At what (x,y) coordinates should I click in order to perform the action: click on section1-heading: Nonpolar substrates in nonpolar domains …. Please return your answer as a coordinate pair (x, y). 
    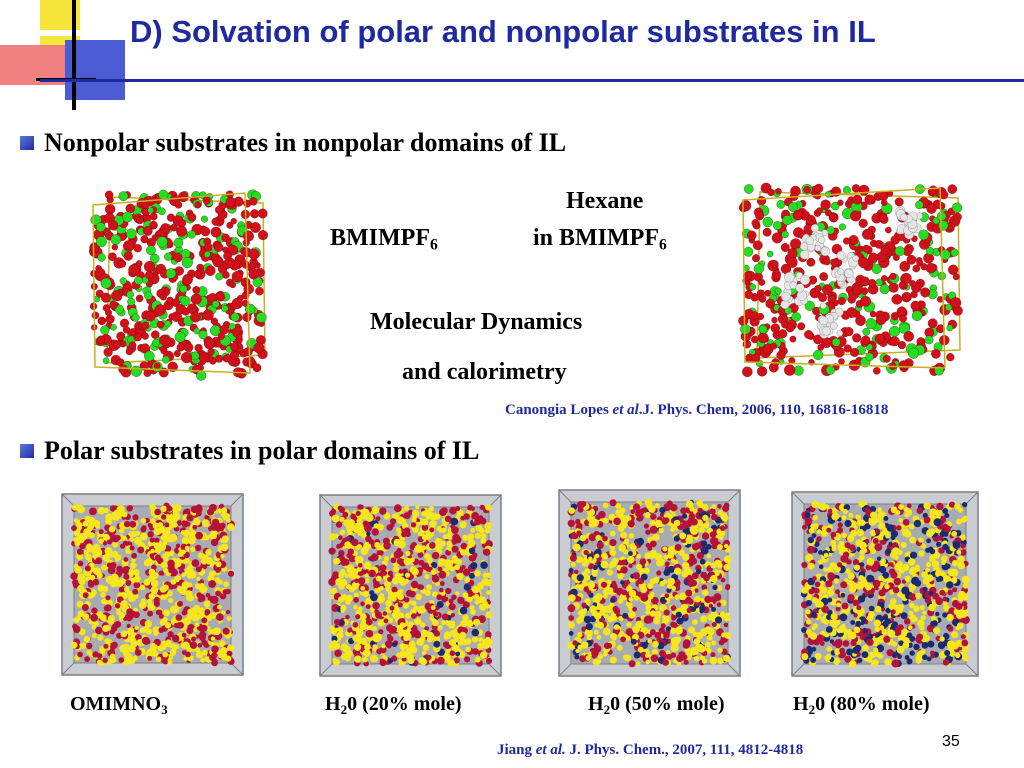
    Looking at the image, I should click on (293, 143).